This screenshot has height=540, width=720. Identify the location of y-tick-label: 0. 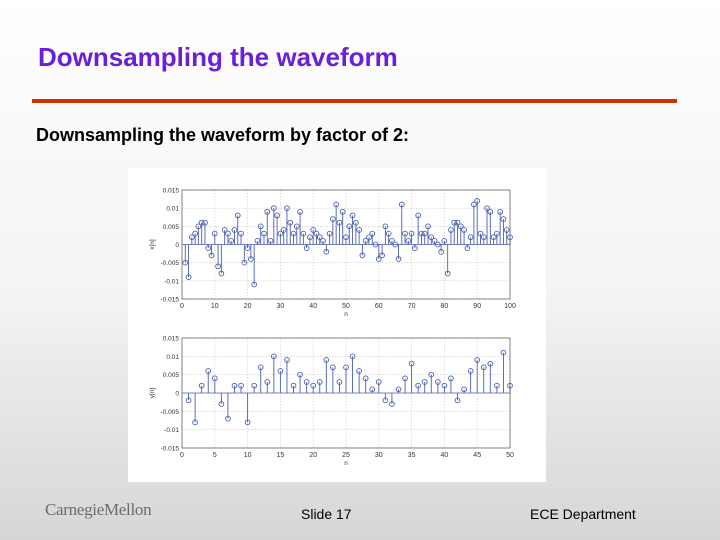
(177, 394).